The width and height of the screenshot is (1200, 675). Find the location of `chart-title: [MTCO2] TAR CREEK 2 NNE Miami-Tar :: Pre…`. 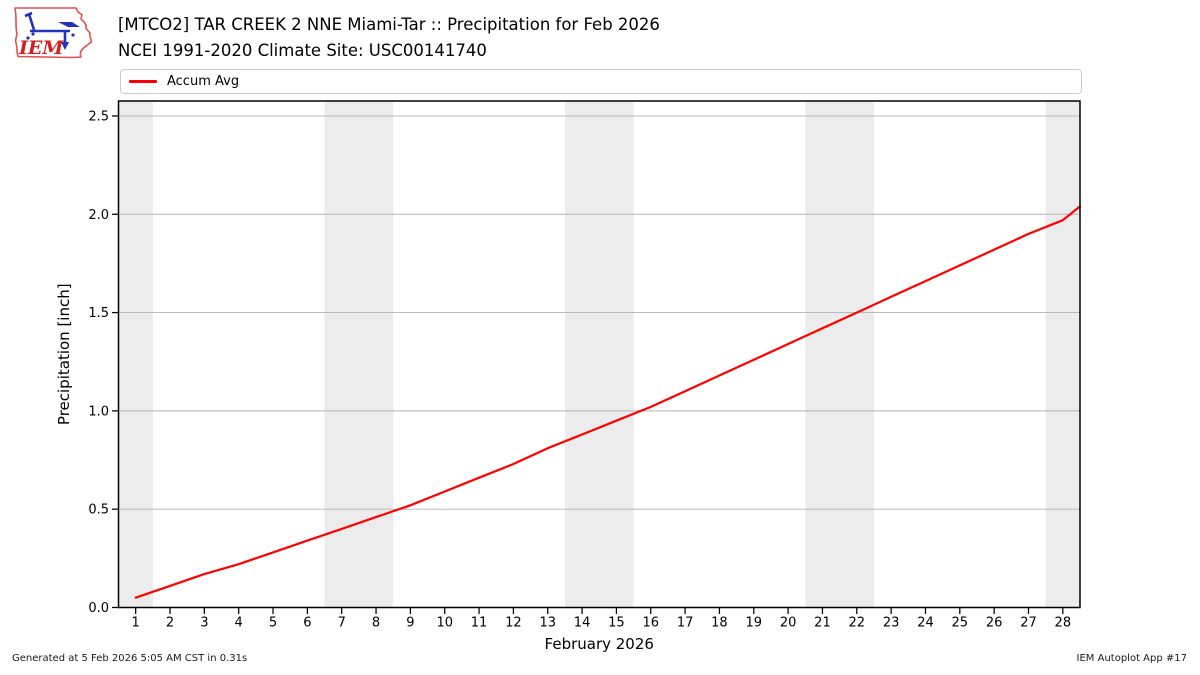

chart-title: [MTCO2] TAR CREEK 2 NNE Miami-Tar :: Pre… is located at coordinates (389, 24).